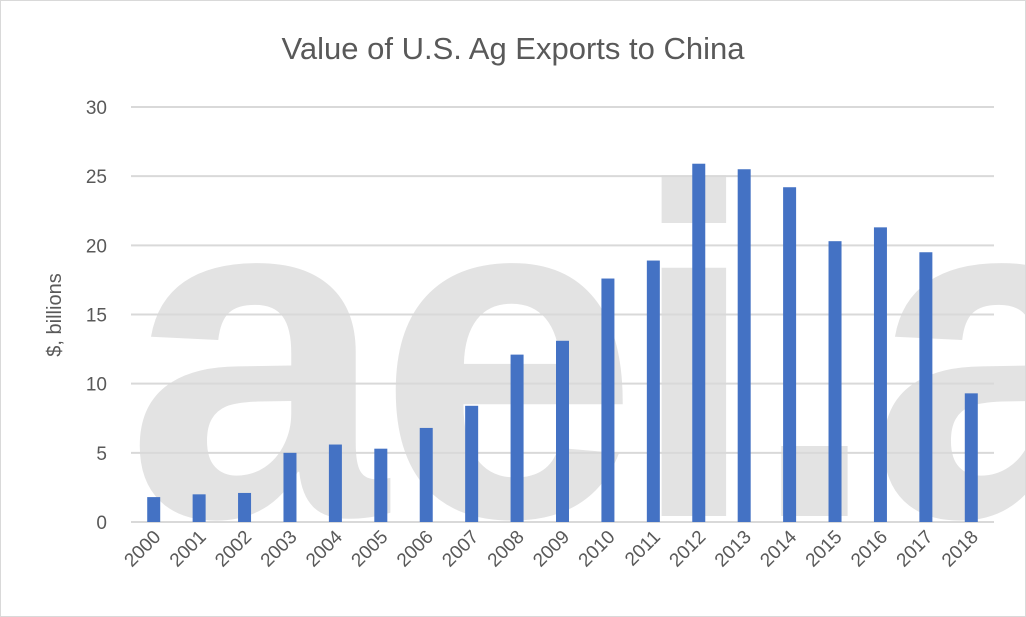  What do you see at coordinates (96, 316) in the screenshot?
I see `y-tick-label: 15` at bounding box center [96, 316].